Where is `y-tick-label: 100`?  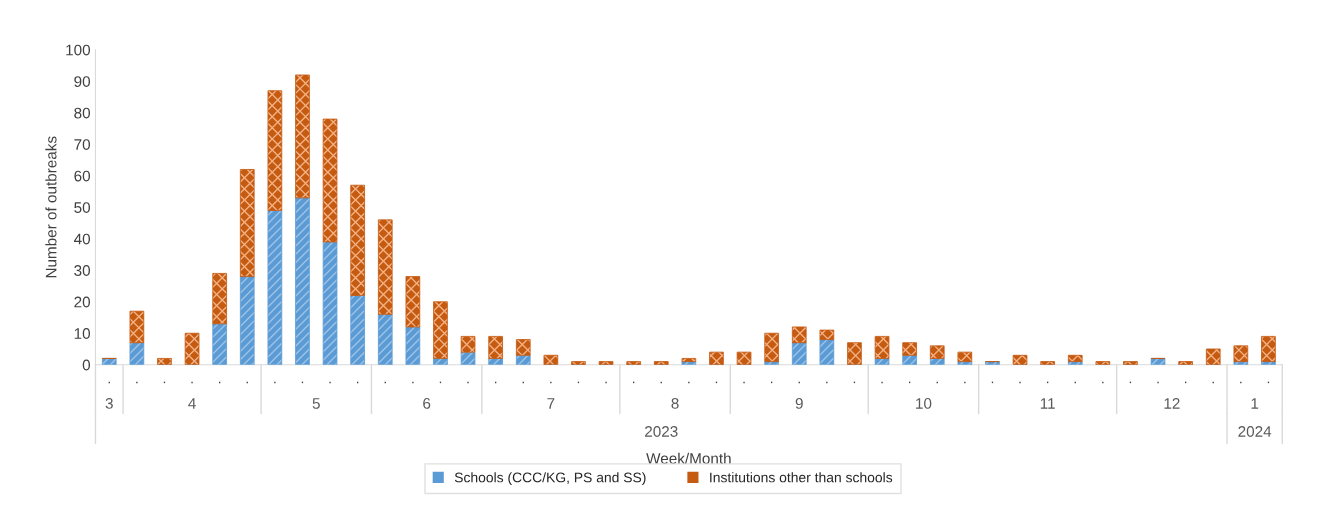 y-tick-label: 100 is located at coordinates (78, 50).